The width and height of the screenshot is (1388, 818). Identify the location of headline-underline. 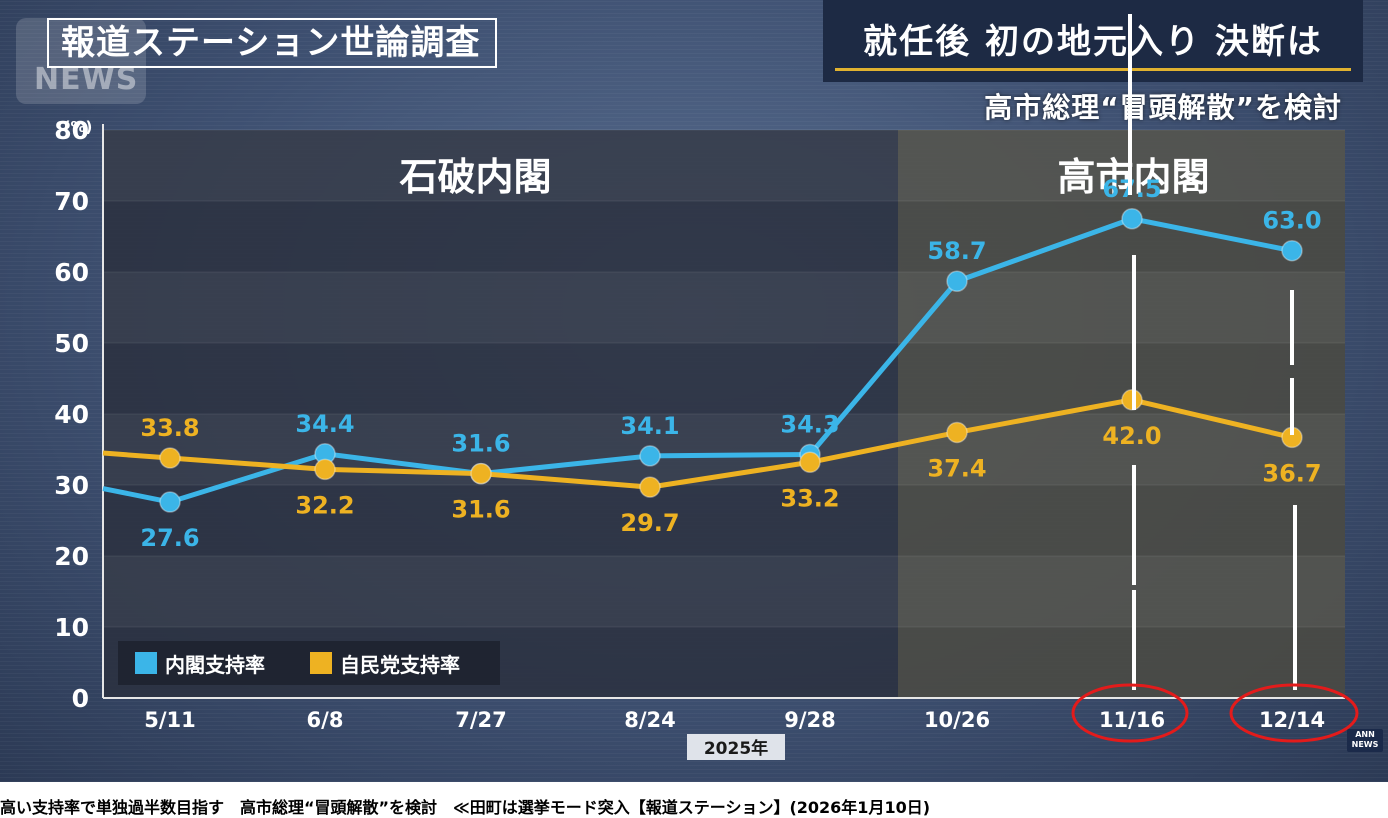
(1093, 69).